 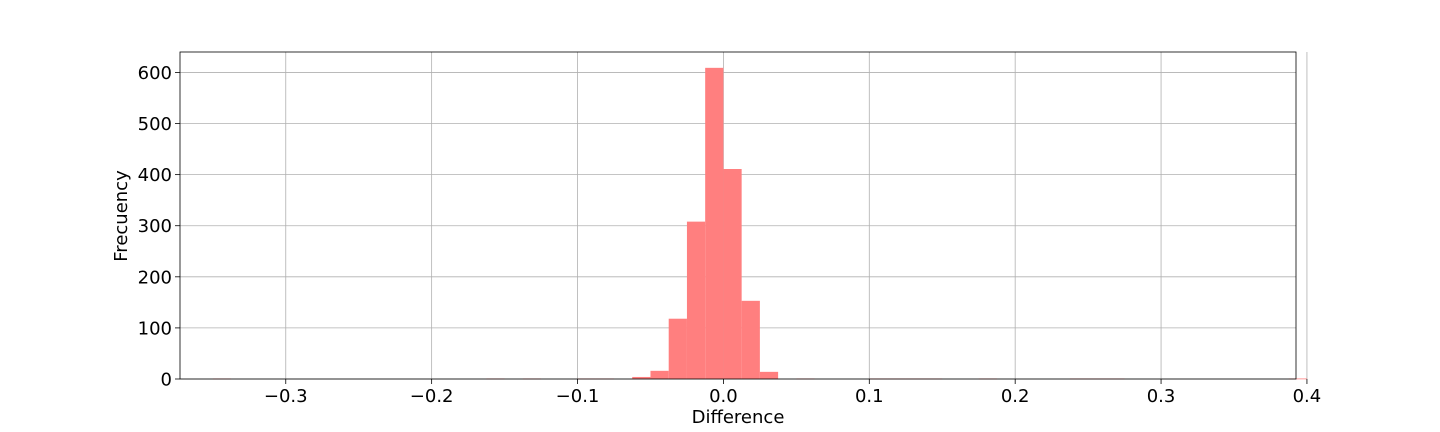 What do you see at coordinates (155, 226) in the screenshot?
I see `y-tick-label: 300` at bounding box center [155, 226].